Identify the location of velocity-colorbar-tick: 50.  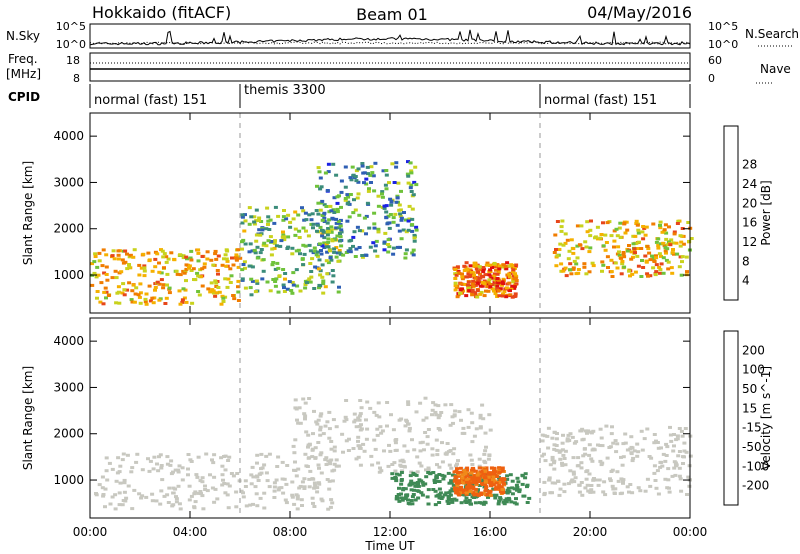
(749, 389).